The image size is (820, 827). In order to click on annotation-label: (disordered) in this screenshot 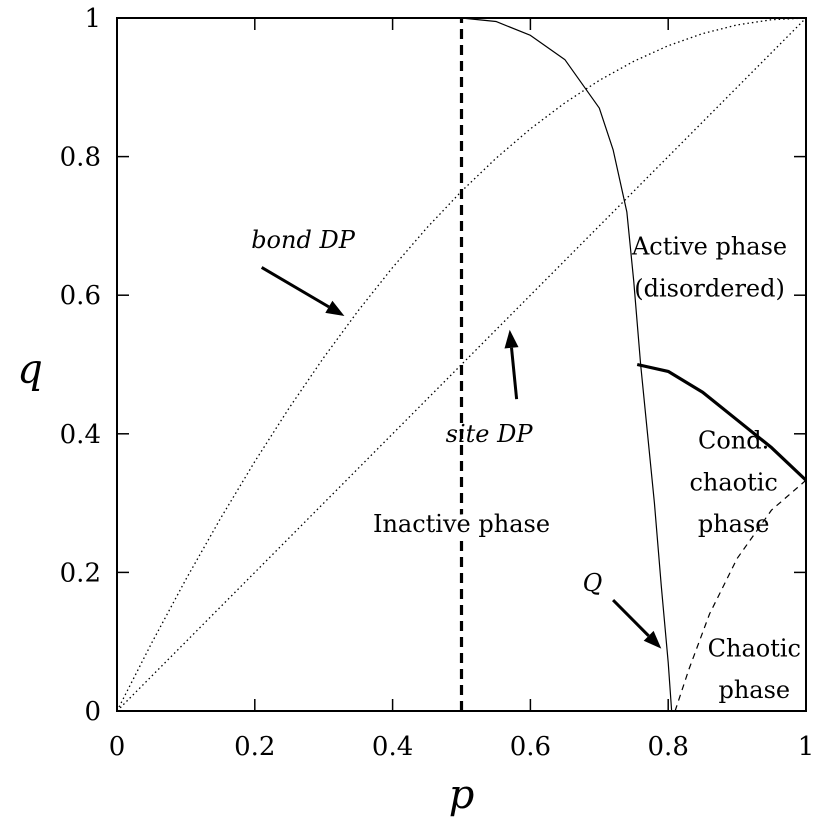, I will do `click(709, 288)`.